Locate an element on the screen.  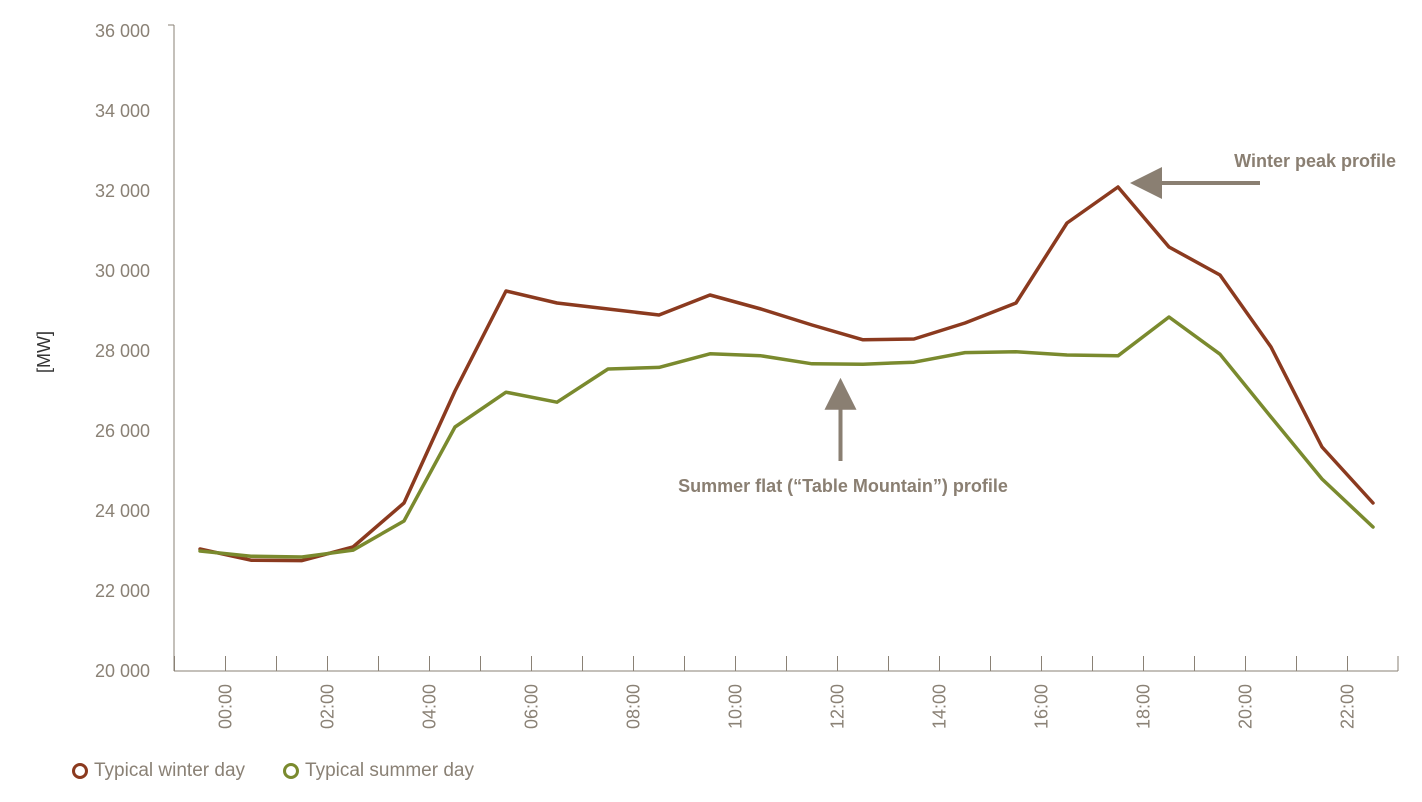
x-tick-label: 02:00 is located at coordinates (328, 706).